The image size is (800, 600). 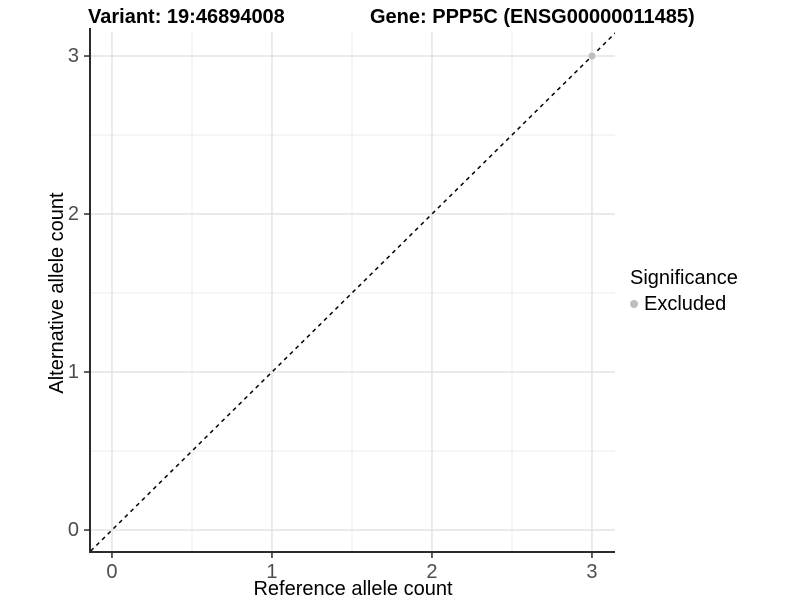 What do you see at coordinates (186, 17) in the screenshot?
I see `chart-title-variant: Variant: 19:46894008` at bounding box center [186, 17].